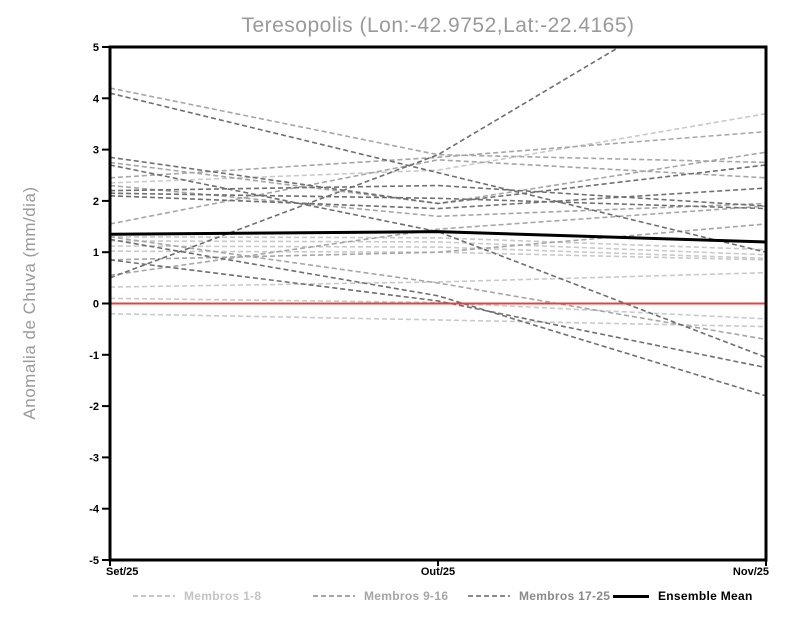  I want to click on y-tick-label: -3, so click(94, 458).